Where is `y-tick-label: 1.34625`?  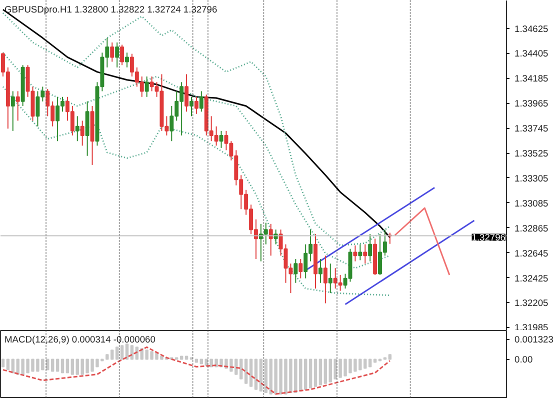
y-tick-label: 1.34625 is located at coordinates (531, 29).